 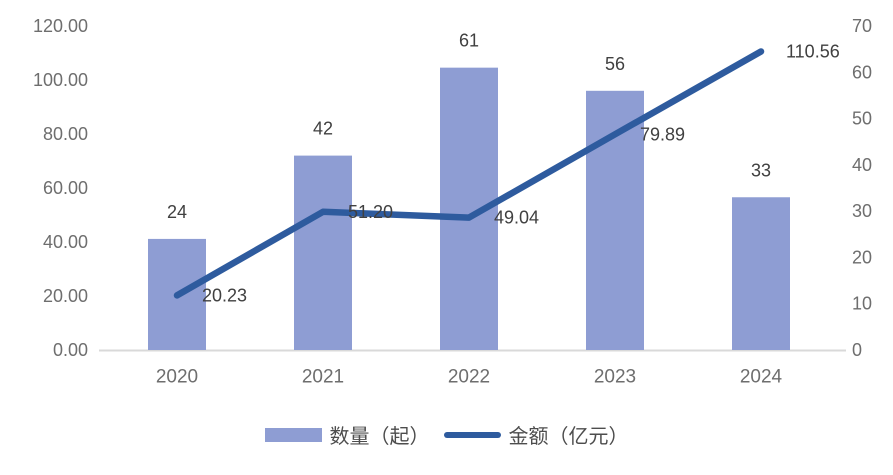 I want to click on x-axis-label-2020: 2020, so click(x=177, y=377).